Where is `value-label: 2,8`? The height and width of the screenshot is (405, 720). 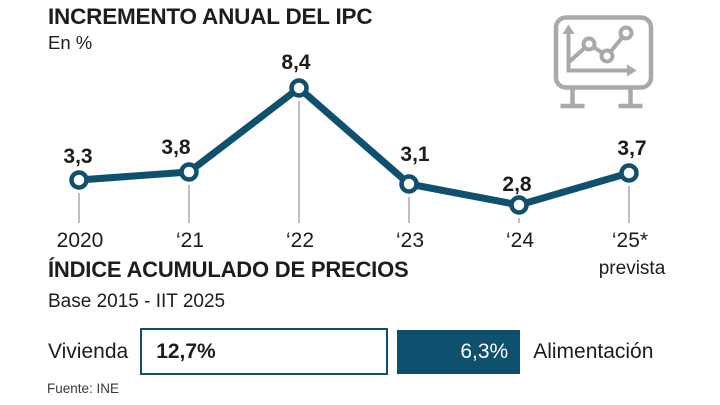
value-label: 2,8 is located at coordinates (517, 184).